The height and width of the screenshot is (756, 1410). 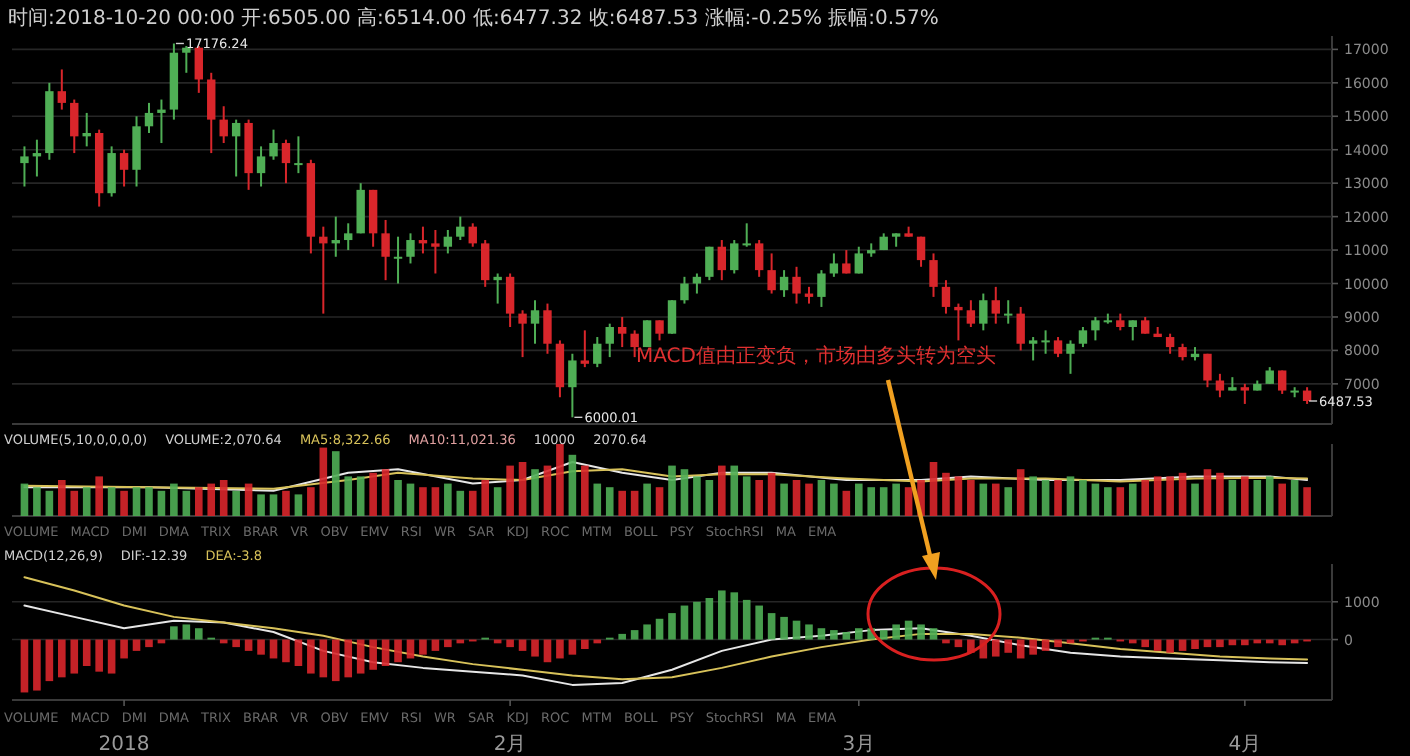 What do you see at coordinates (859, 745) in the screenshot?
I see `x-tick-label: 3月` at bounding box center [859, 745].